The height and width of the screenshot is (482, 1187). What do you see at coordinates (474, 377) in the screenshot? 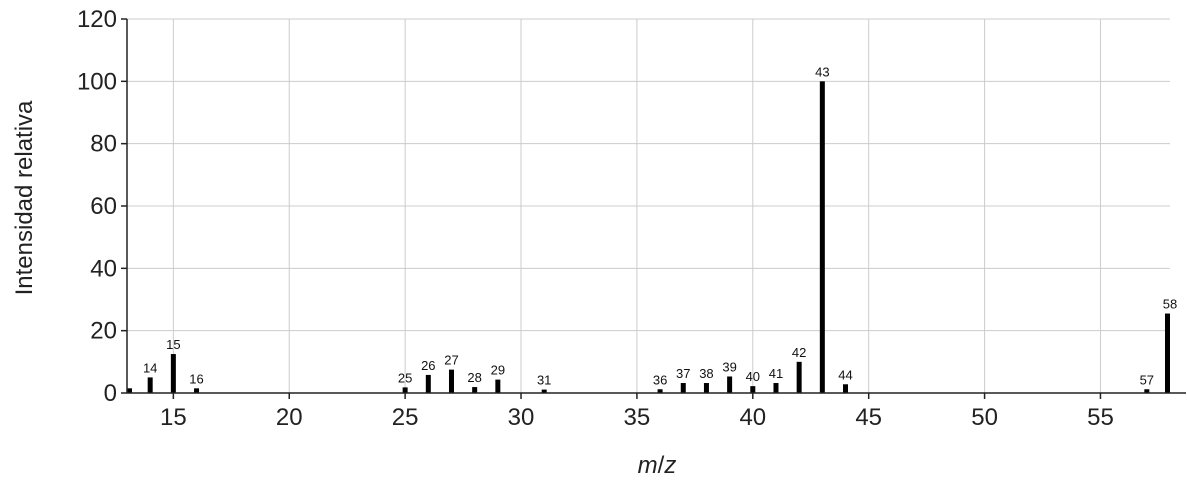
I see `peak-label: 28` at bounding box center [474, 377].